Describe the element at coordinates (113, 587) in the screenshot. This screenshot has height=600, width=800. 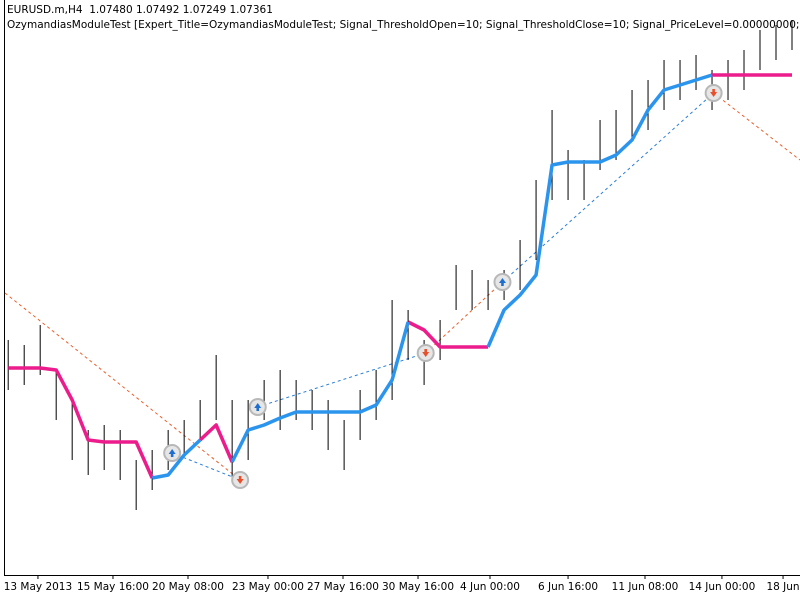
I see `x-tick-label: 15 May 16:00` at that location.